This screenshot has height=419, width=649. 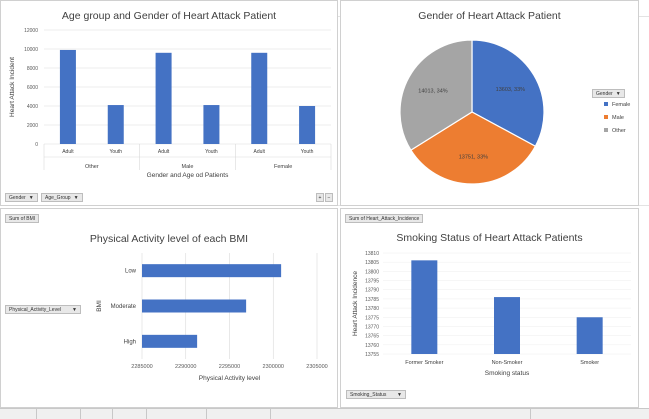 I want to click on plus-icon: +, so click(x=320, y=198).